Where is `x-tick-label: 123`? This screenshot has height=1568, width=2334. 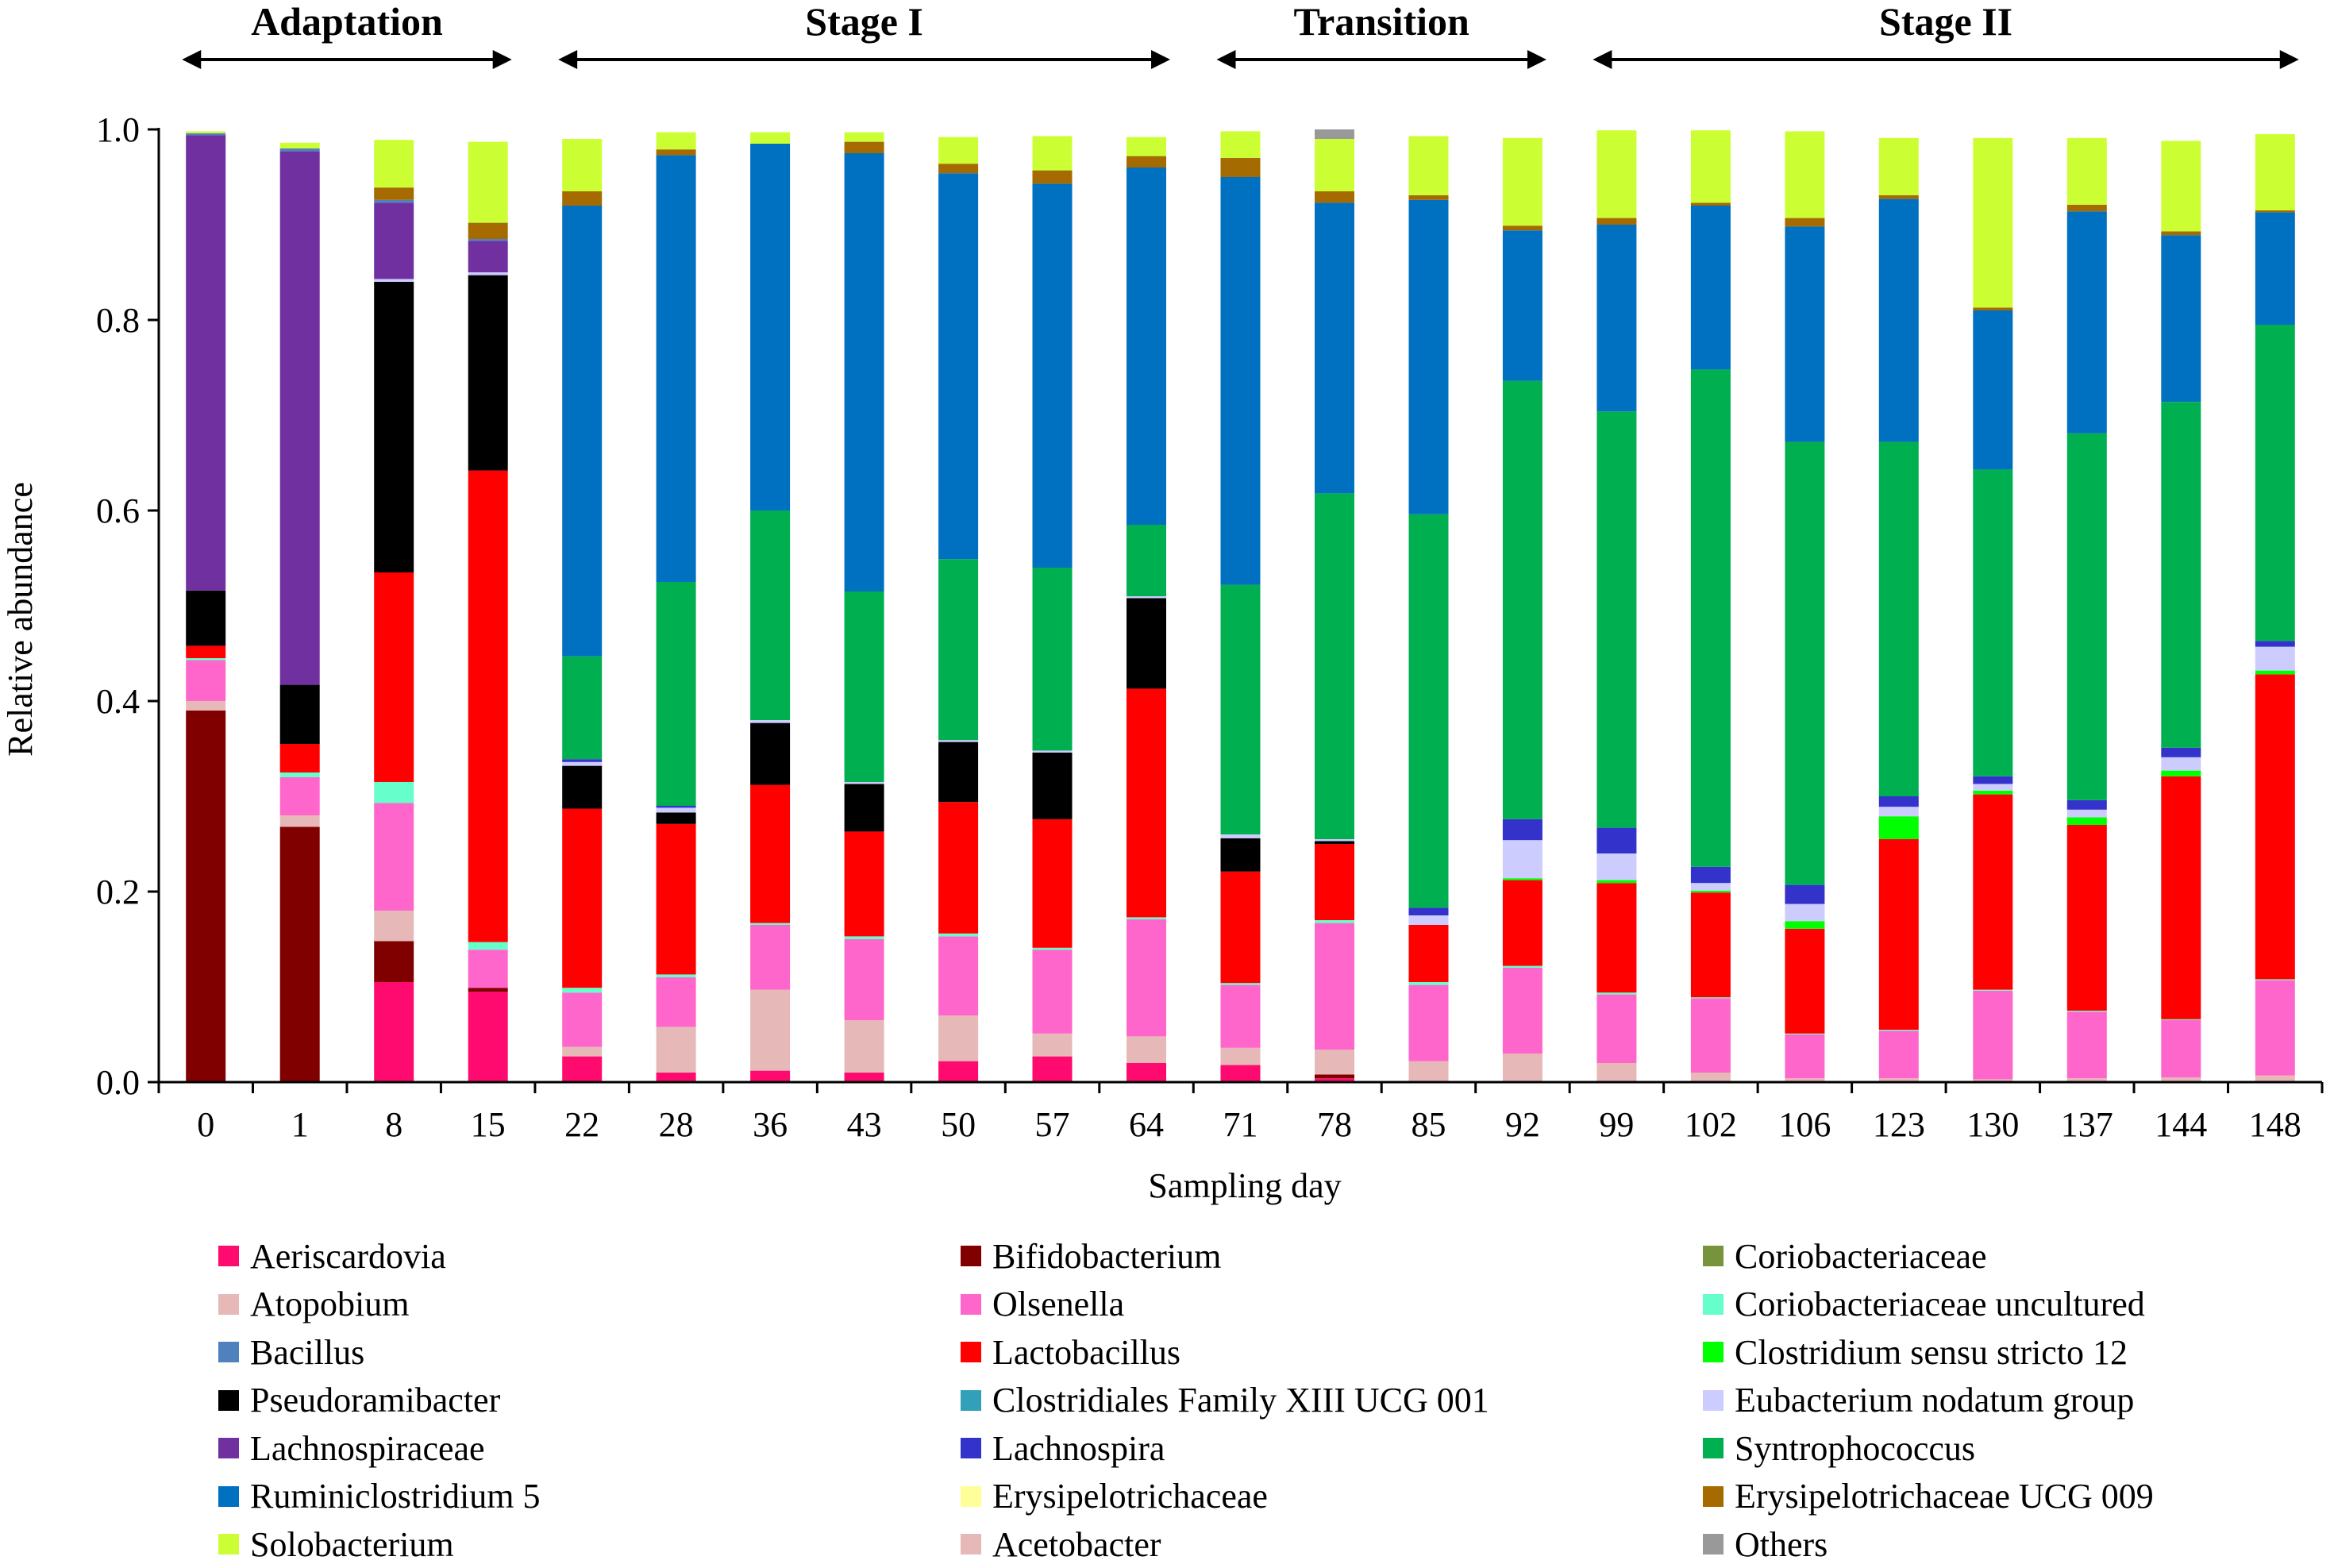 x-tick-label: 123 is located at coordinates (1899, 1124).